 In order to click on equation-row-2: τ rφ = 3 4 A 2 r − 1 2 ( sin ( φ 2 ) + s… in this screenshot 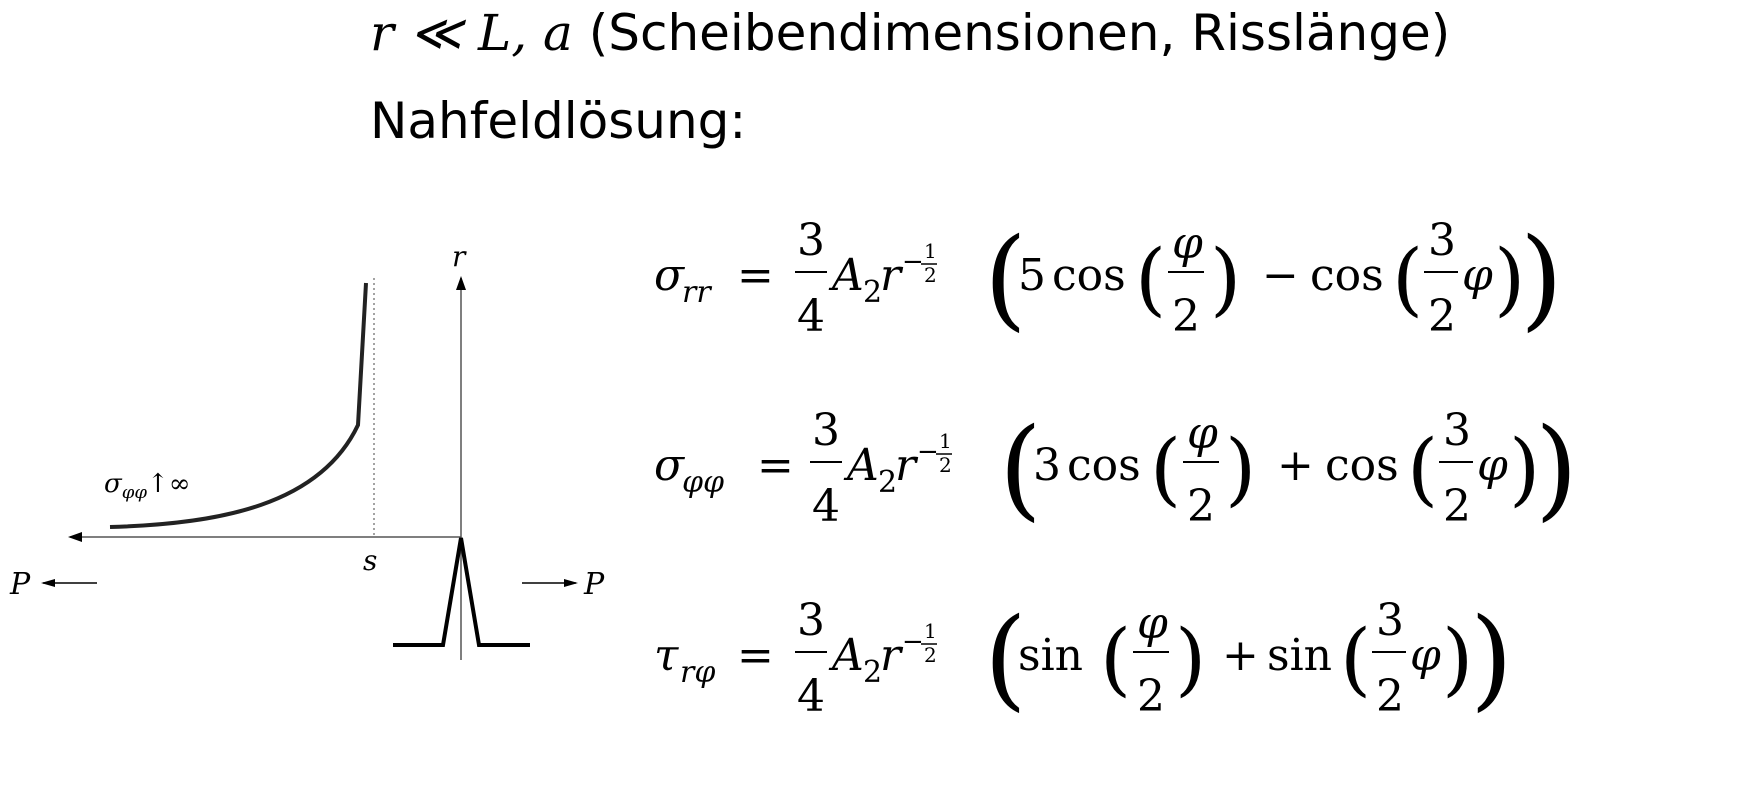, I will do `click(1083, 658)`.